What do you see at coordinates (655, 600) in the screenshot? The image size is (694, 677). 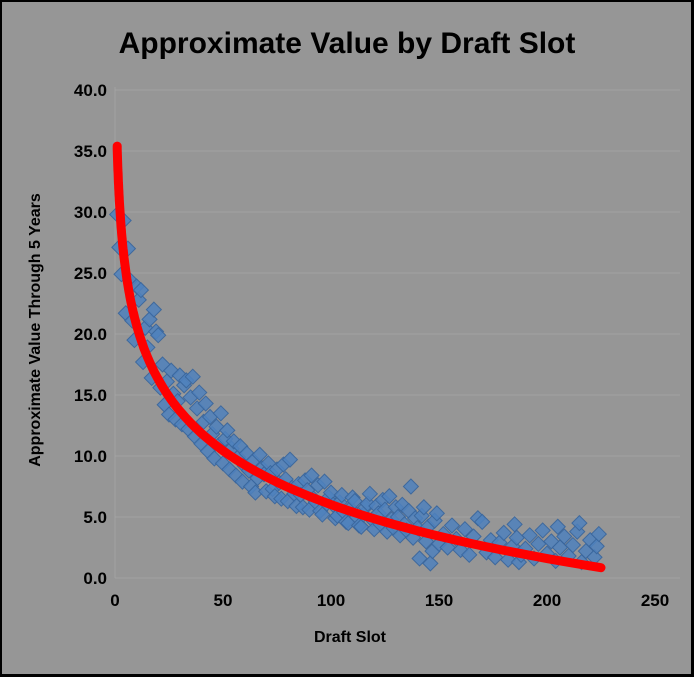 I see `x-tick-label: 250` at bounding box center [655, 600].